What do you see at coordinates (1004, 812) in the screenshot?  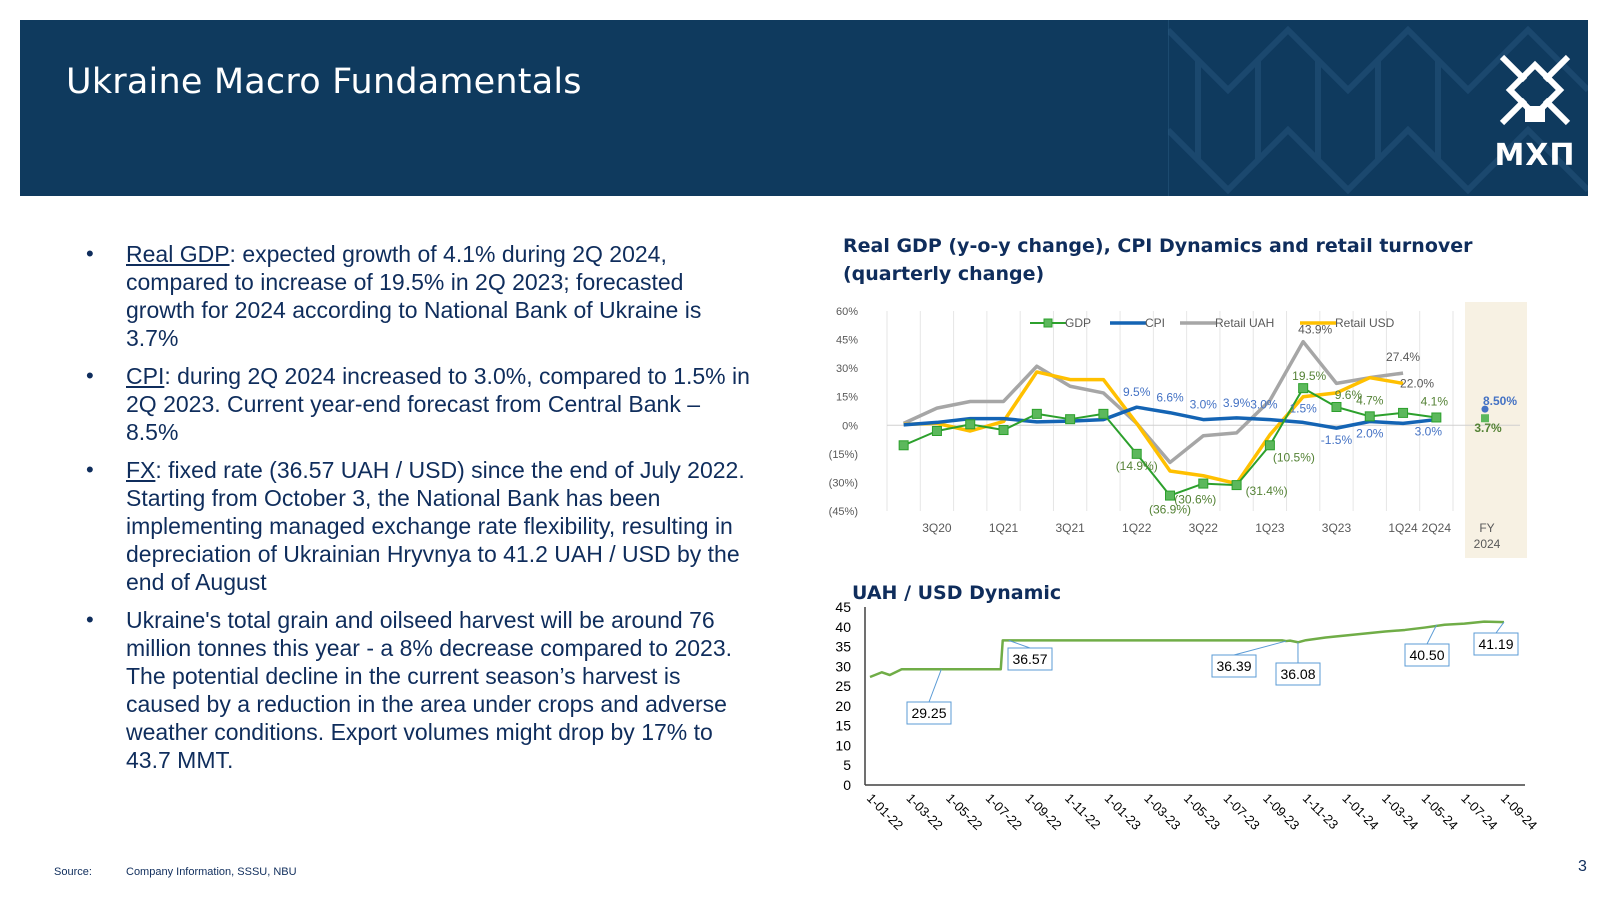 I see `x-tick-label: 1-07-22` at bounding box center [1004, 812].